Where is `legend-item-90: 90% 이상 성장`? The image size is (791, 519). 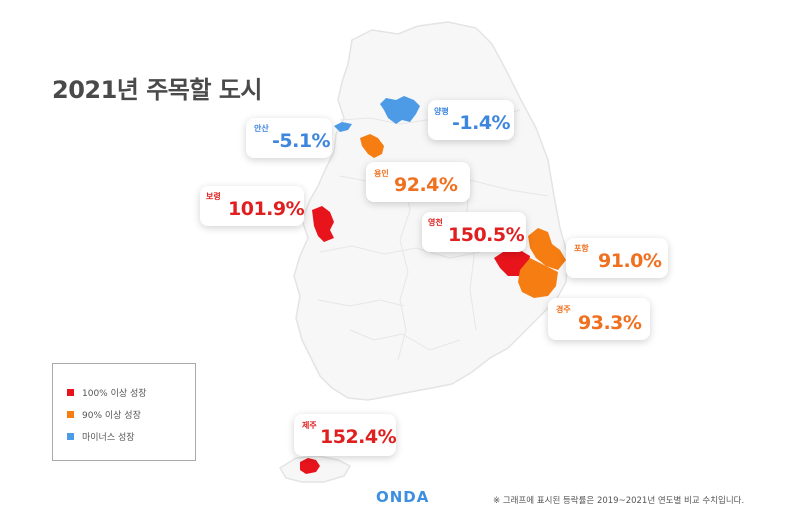 legend-item-90: 90% 이상 성장 is located at coordinates (104, 414).